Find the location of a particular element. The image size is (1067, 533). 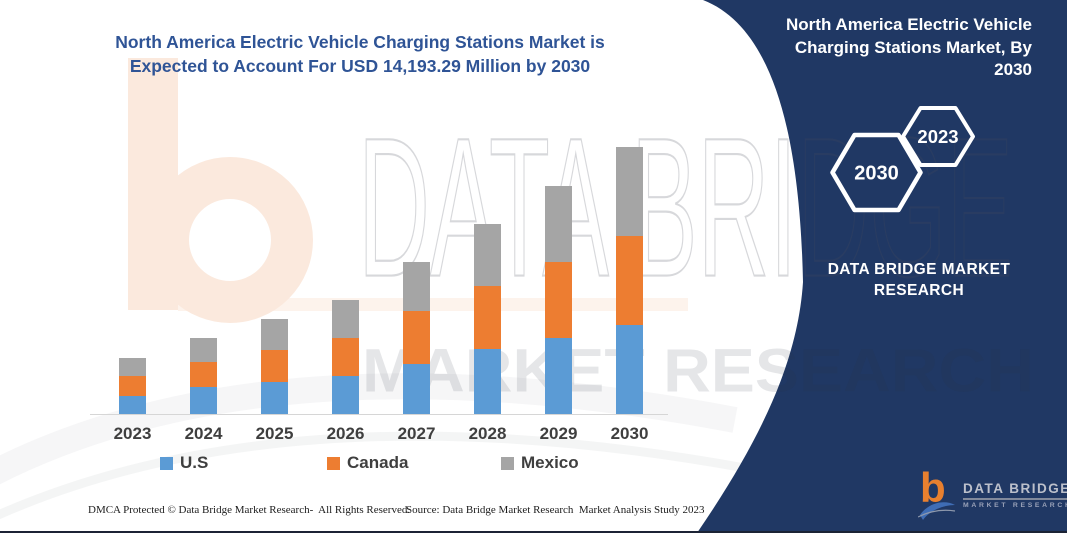

x-axis-labels: 2023 2024 2025 2026 2027 2028 2029 2030 is located at coordinates (379, 435).